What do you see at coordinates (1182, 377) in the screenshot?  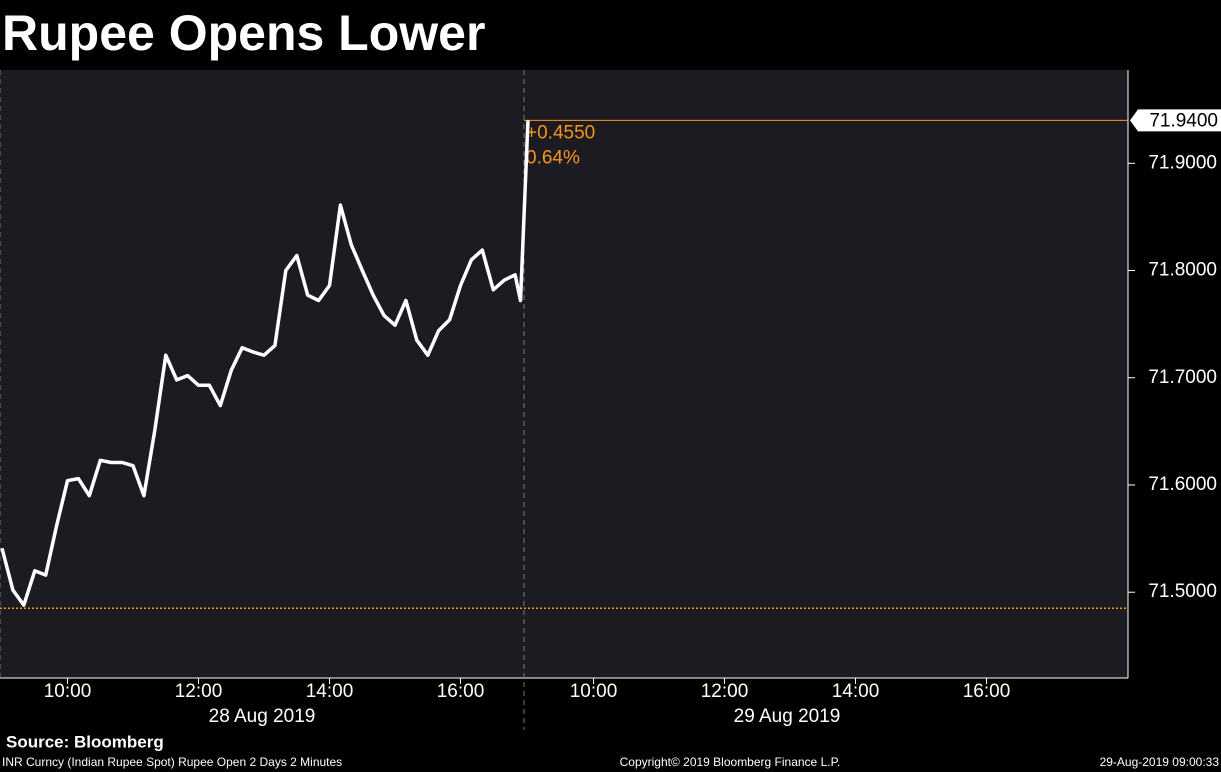 I see `y-tick-label: 71.7000` at bounding box center [1182, 377].